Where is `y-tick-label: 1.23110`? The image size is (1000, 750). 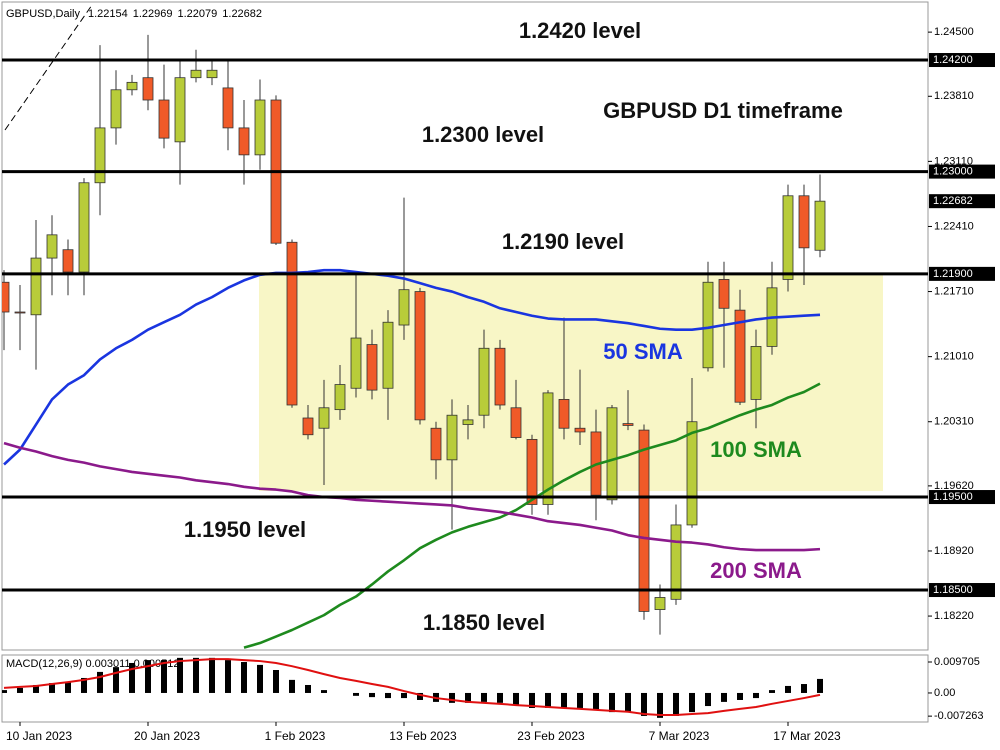 y-tick-label: 1.23110 is located at coordinates (953, 161).